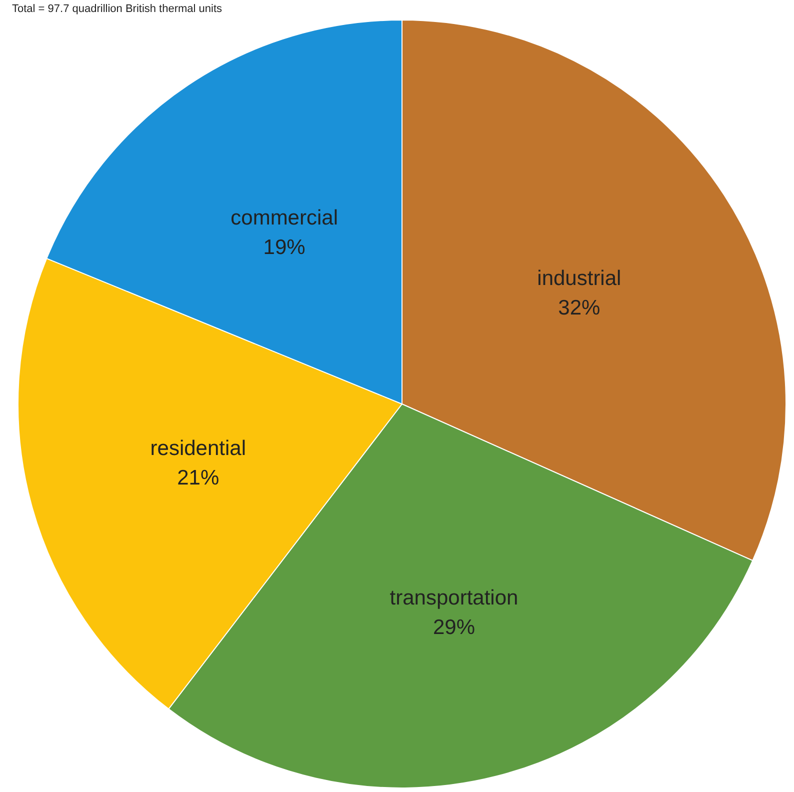 This screenshot has height=792, width=794. What do you see at coordinates (284, 218) in the screenshot?
I see `slice-label: commercial` at bounding box center [284, 218].